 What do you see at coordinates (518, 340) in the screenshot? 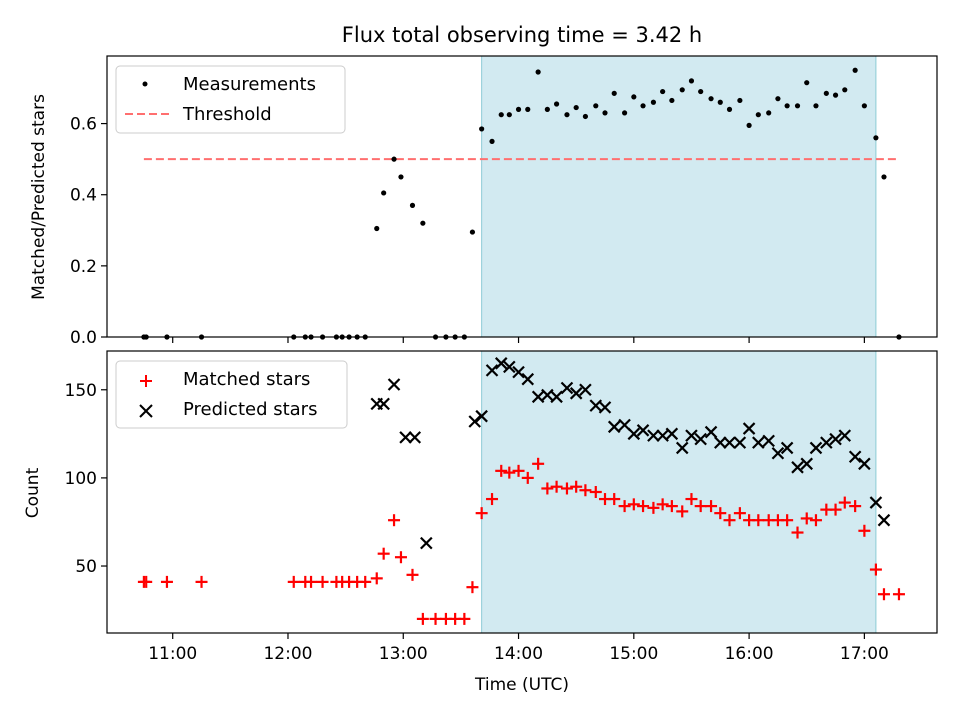
I see `top-x-ticks` at bounding box center [518, 340].